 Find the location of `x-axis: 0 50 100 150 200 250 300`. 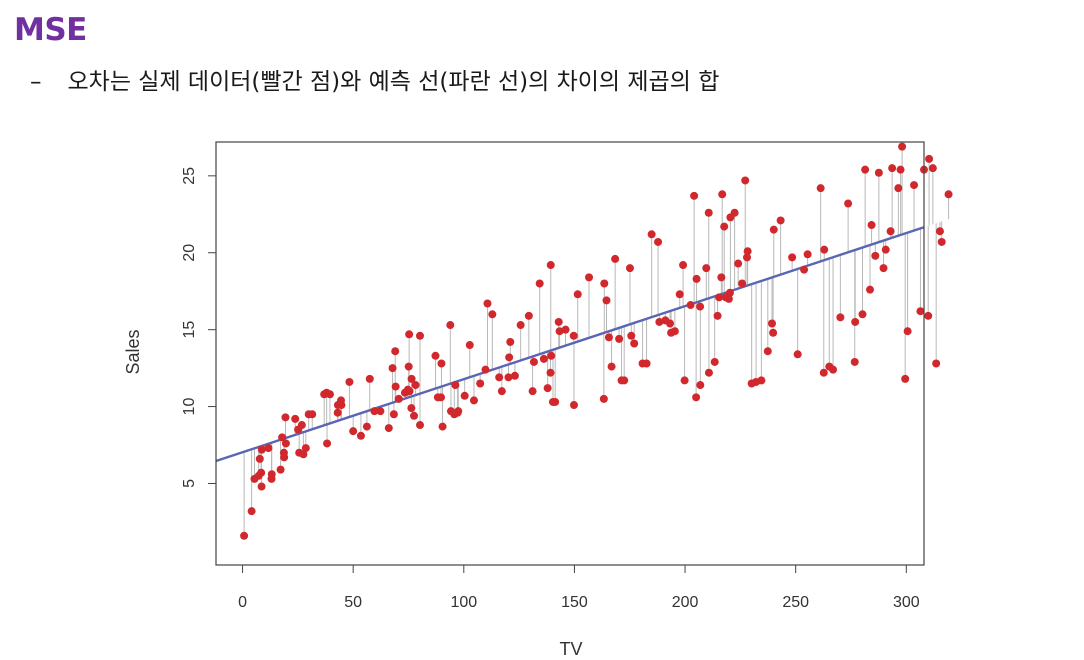

x-axis: 0 50 100 150 200 250 300 is located at coordinates (579, 588).